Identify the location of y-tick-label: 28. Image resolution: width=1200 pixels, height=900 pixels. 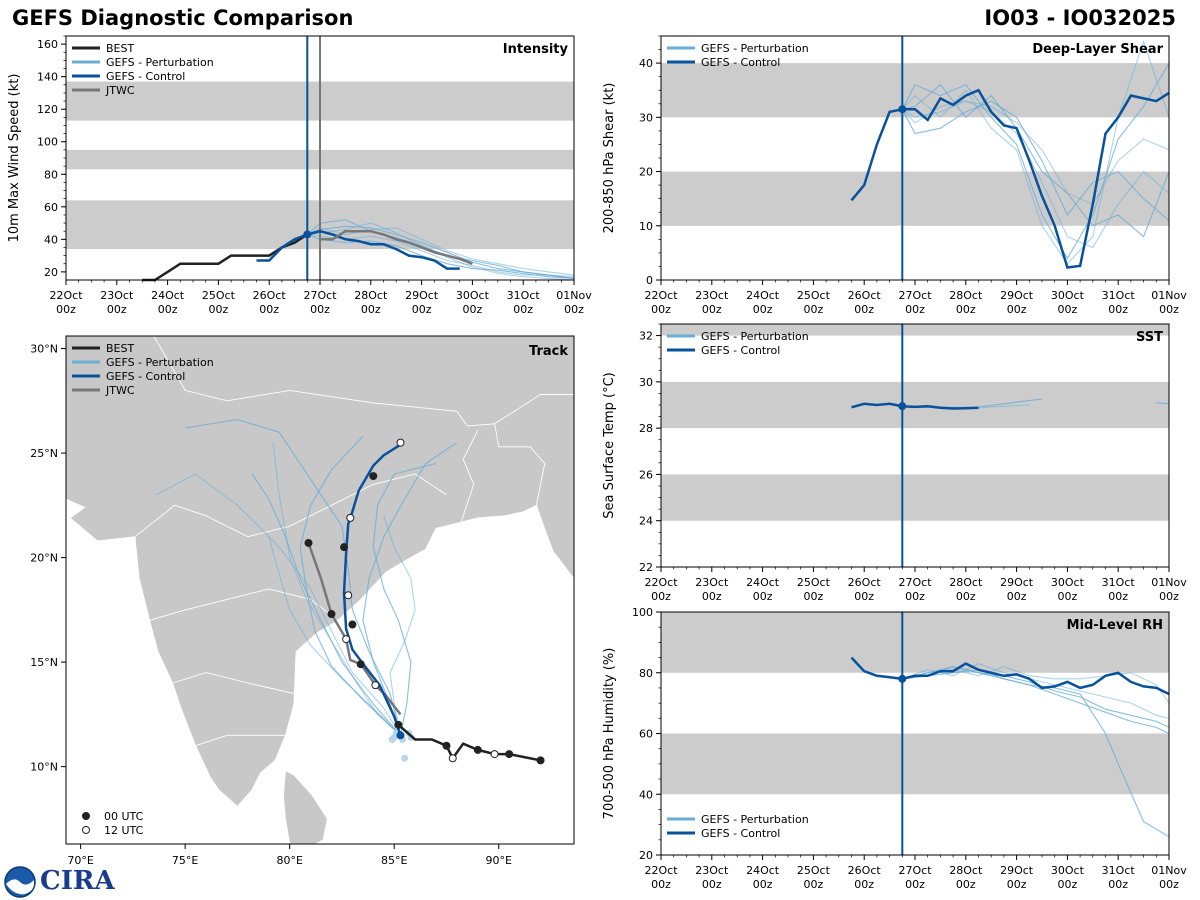
(646, 428).